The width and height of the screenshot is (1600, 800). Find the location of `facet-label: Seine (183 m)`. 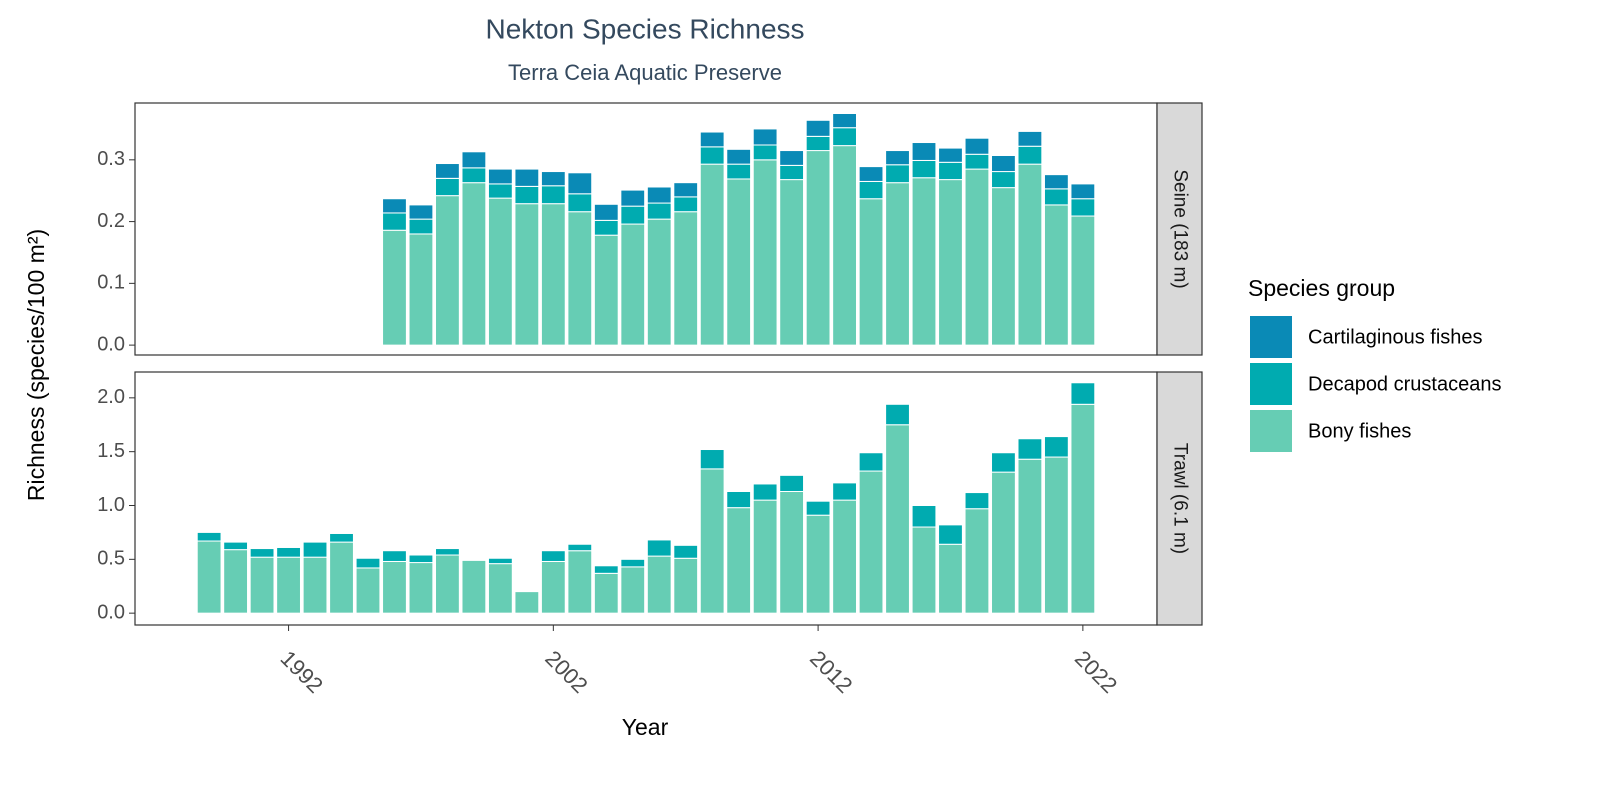

facet-label: Seine (183 m) is located at coordinates (1179, 228).